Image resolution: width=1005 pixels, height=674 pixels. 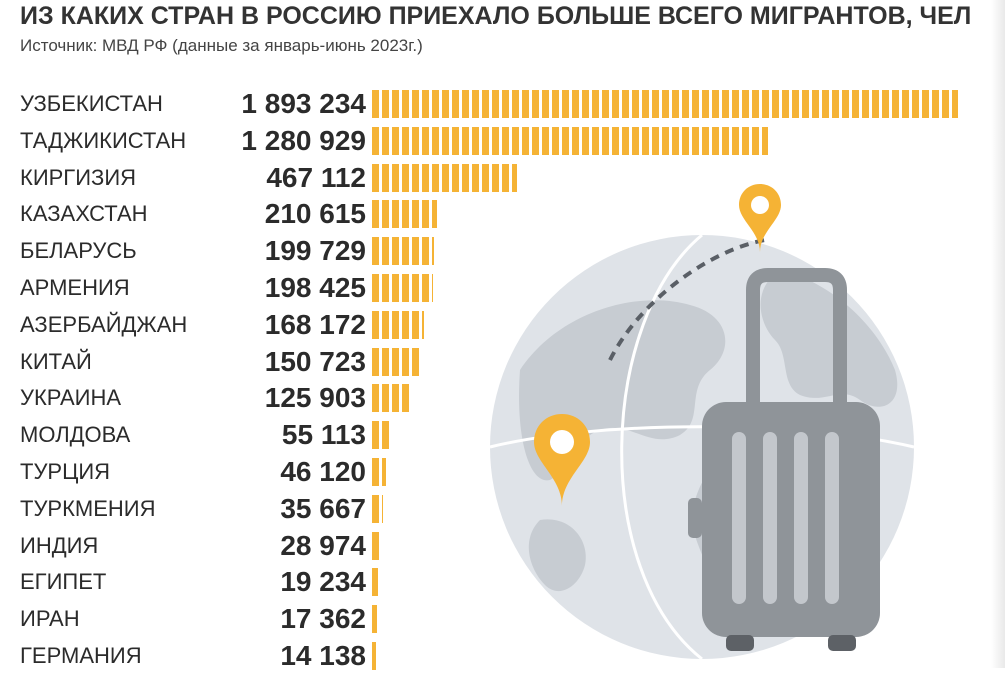 I want to click on data-label: 55 113, so click(x=323, y=435).